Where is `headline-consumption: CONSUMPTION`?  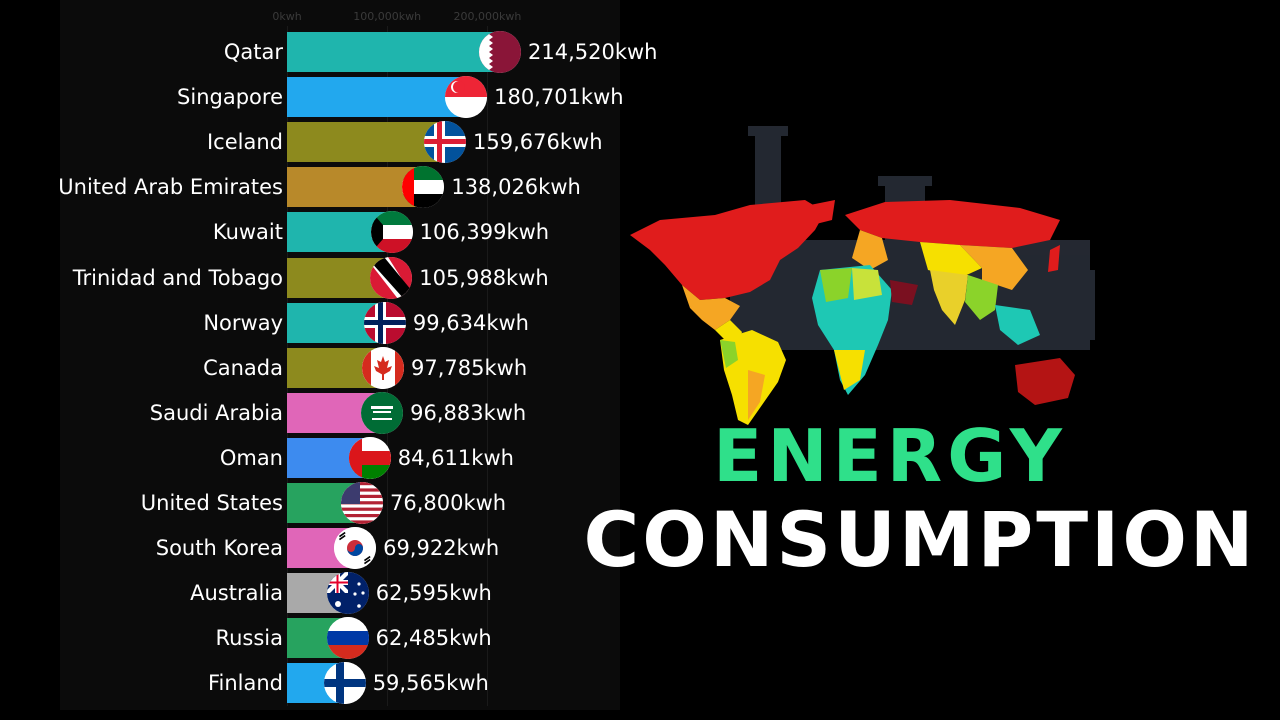
headline-consumption: CONSUMPTION is located at coordinates (920, 539).